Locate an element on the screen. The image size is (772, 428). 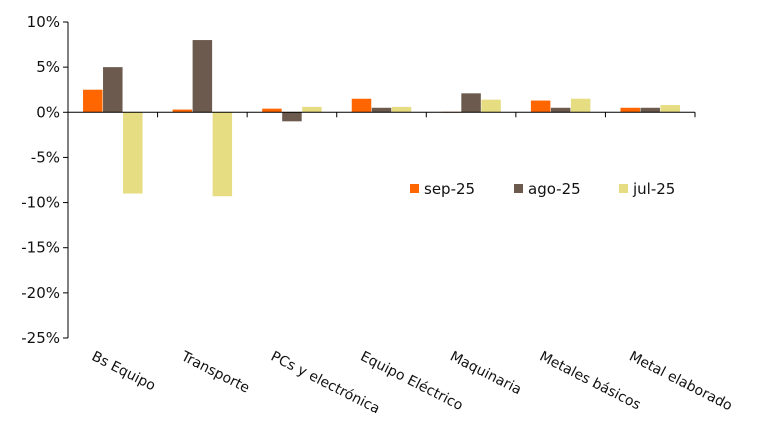
y-tick-label: -25% is located at coordinates (40, 338).